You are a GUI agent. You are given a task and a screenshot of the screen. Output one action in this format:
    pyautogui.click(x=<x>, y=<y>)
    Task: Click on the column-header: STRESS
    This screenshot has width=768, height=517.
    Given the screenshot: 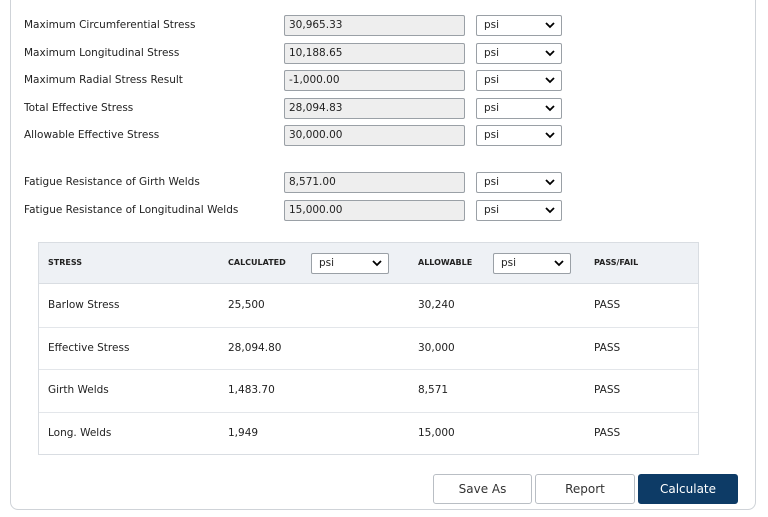 What is the action you would take?
    pyautogui.click(x=65, y=263)
    